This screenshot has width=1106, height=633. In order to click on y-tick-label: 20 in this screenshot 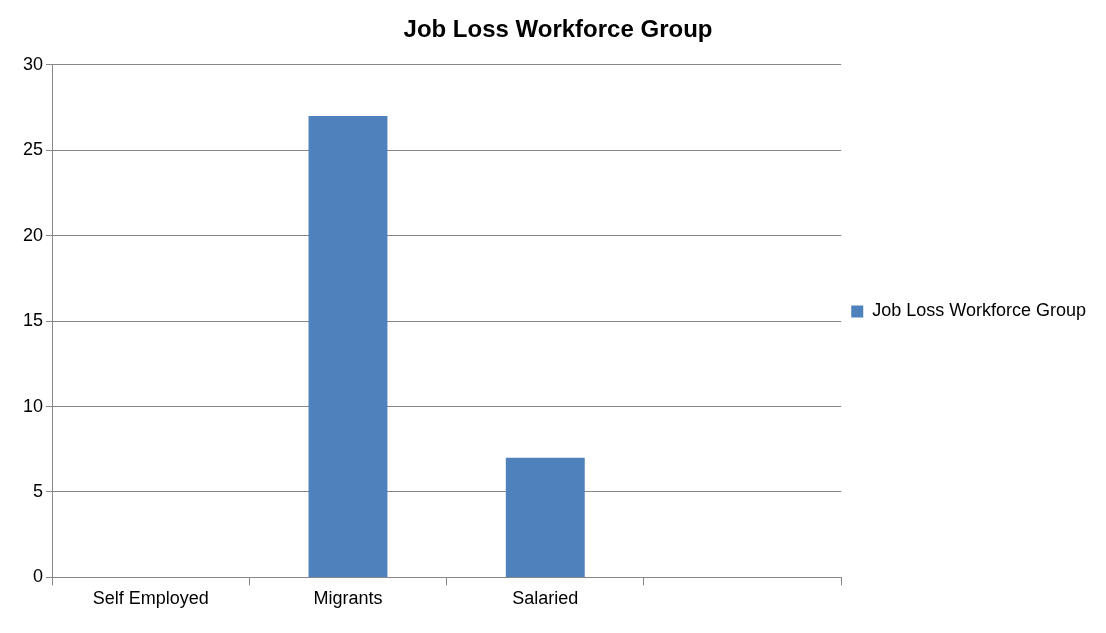, I will do `click(33, 234)`.